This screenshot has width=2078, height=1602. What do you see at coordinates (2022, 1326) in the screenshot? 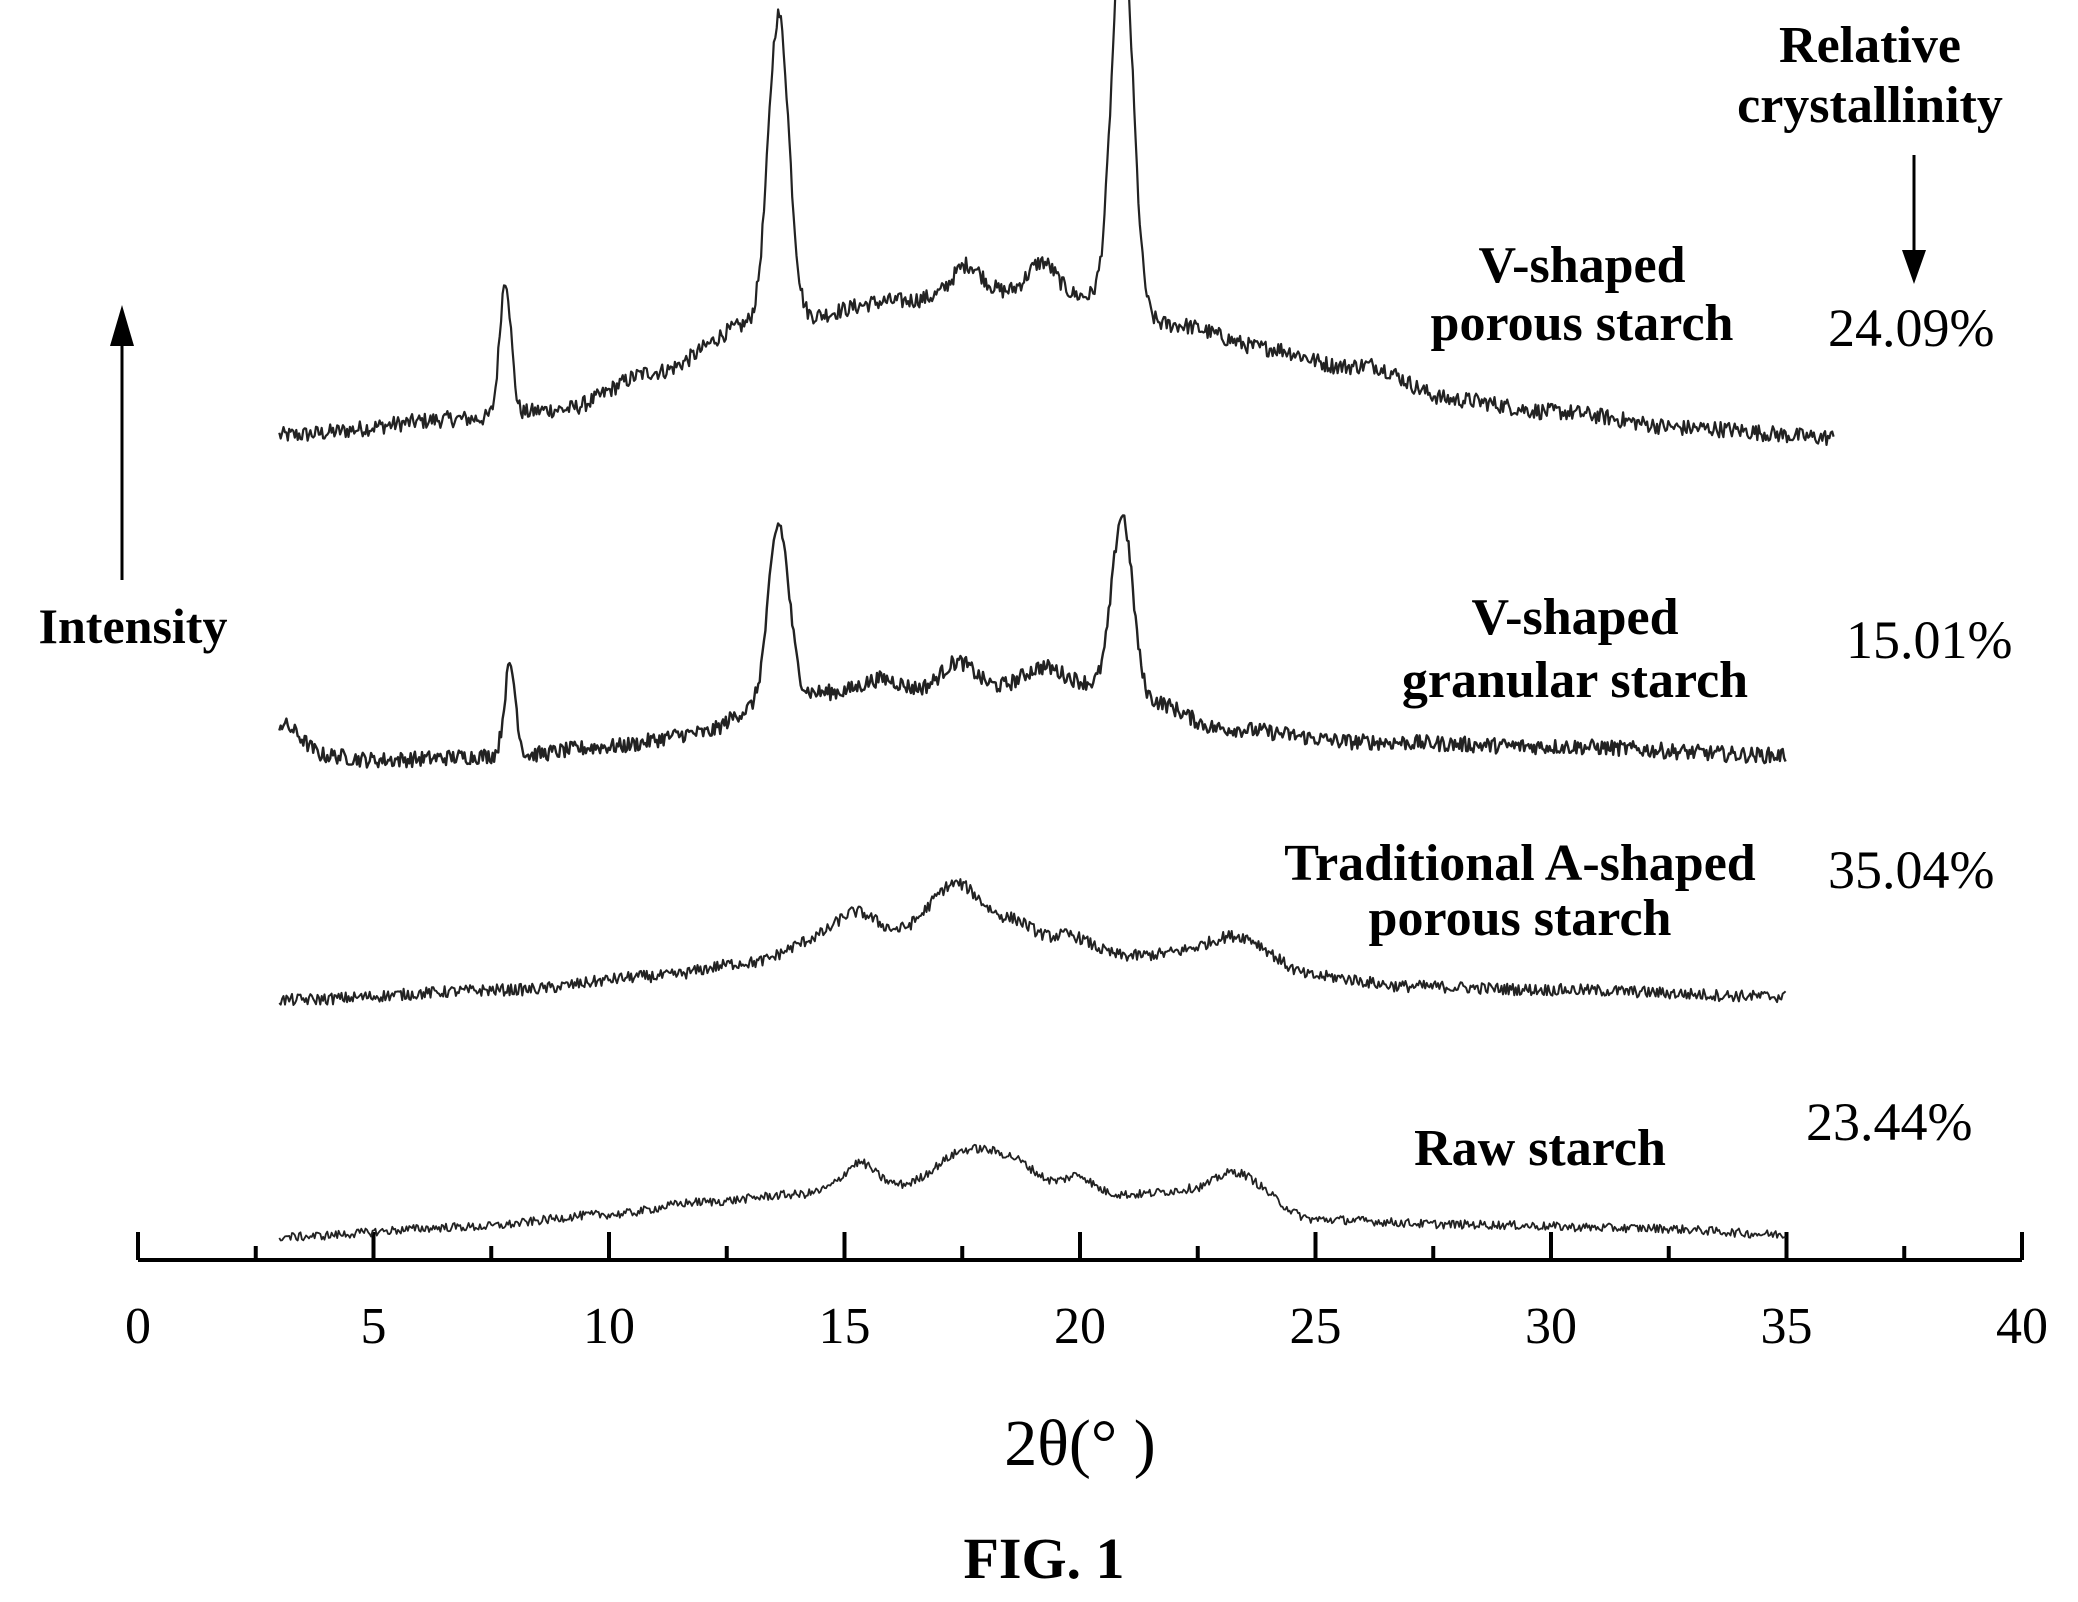
I see `x-tick-label: 40` at bounding box center [2022, 1326].